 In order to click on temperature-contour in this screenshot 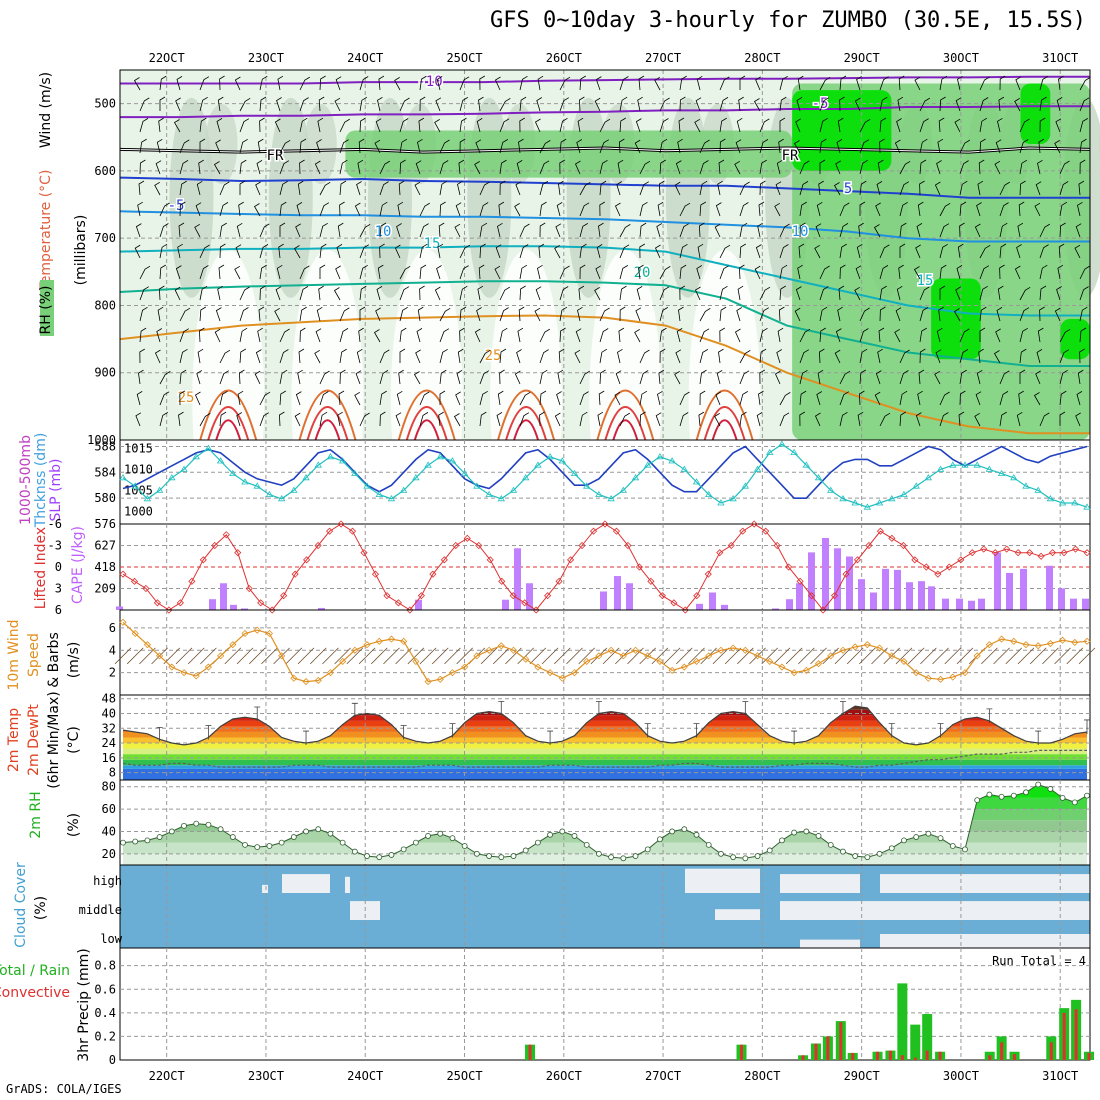, I will do `click(604, 187)`.